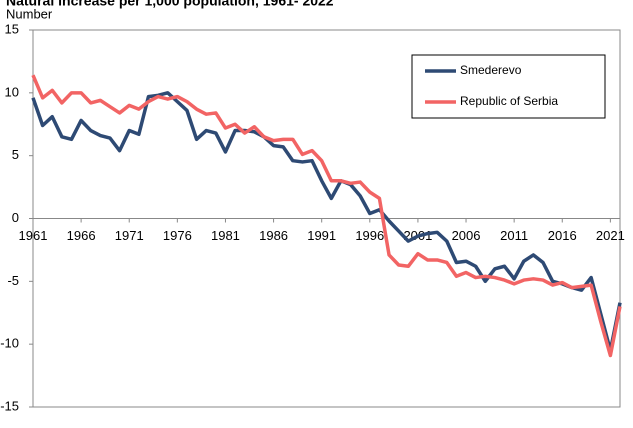 The image size is (633, 428). I want to click on legend-box, so click(508, 86).